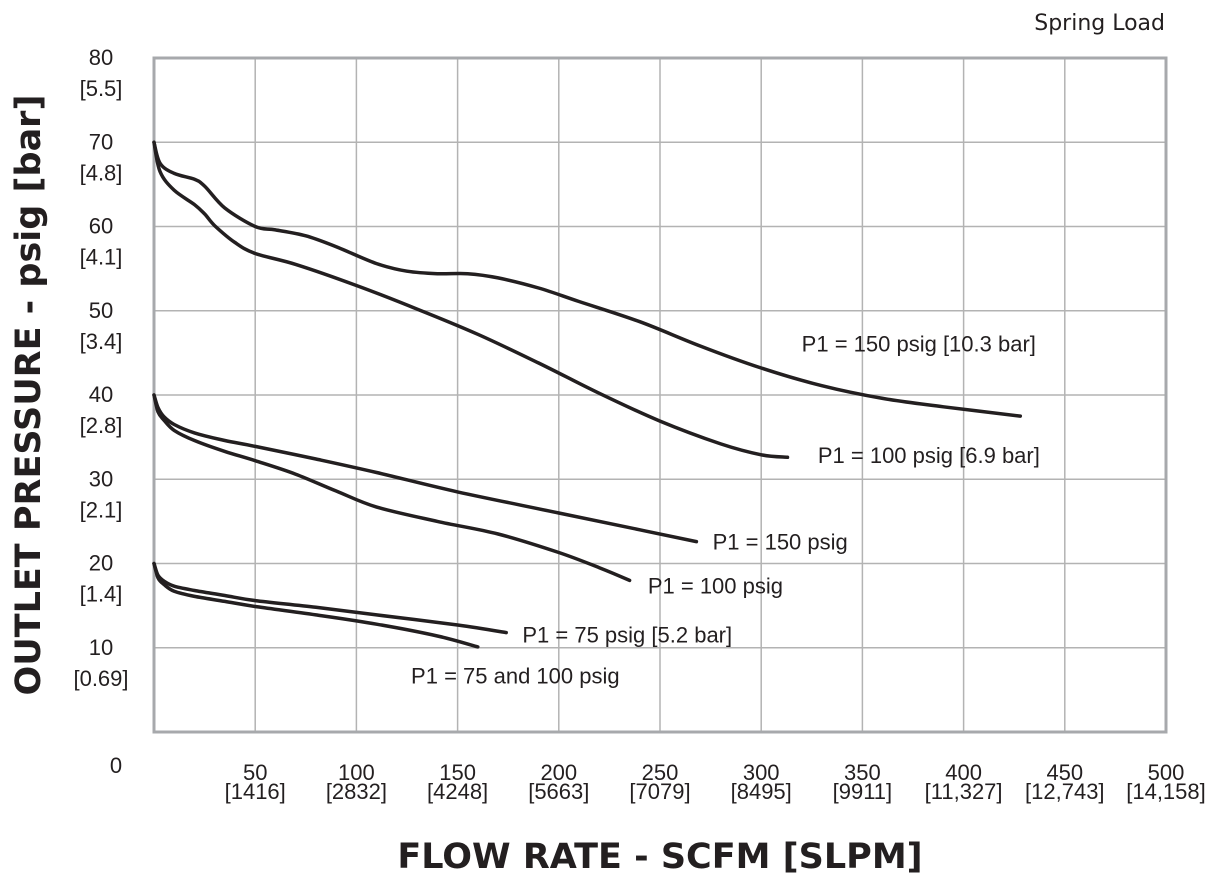 This screenshot has height=874, width=1226. I want to click on y-tick-label: 50, so click(101, 310).